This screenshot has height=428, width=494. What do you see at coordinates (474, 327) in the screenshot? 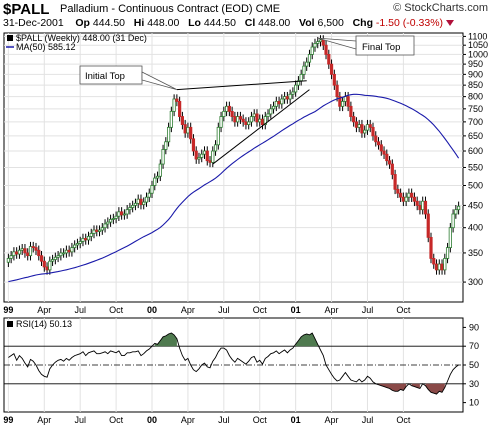
I see `rsi-y-tick-label: 90` at bounding box center [474, 327].